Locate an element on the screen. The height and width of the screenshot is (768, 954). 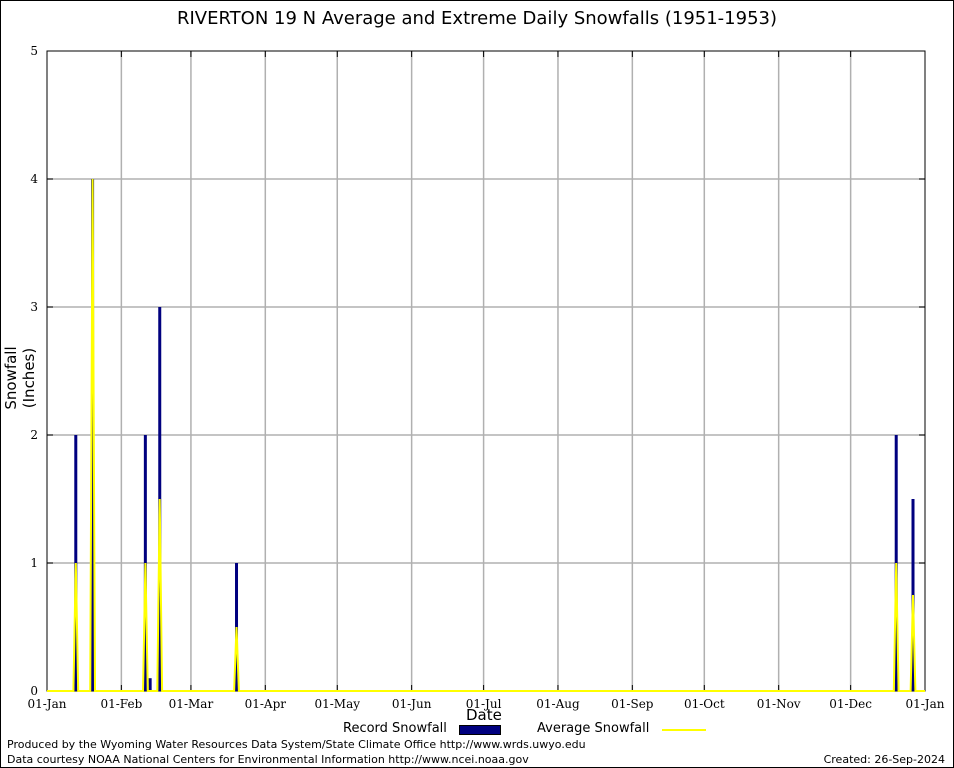
created-date: Created: 26-Sep-2024 is located at coordinates (884, 759).